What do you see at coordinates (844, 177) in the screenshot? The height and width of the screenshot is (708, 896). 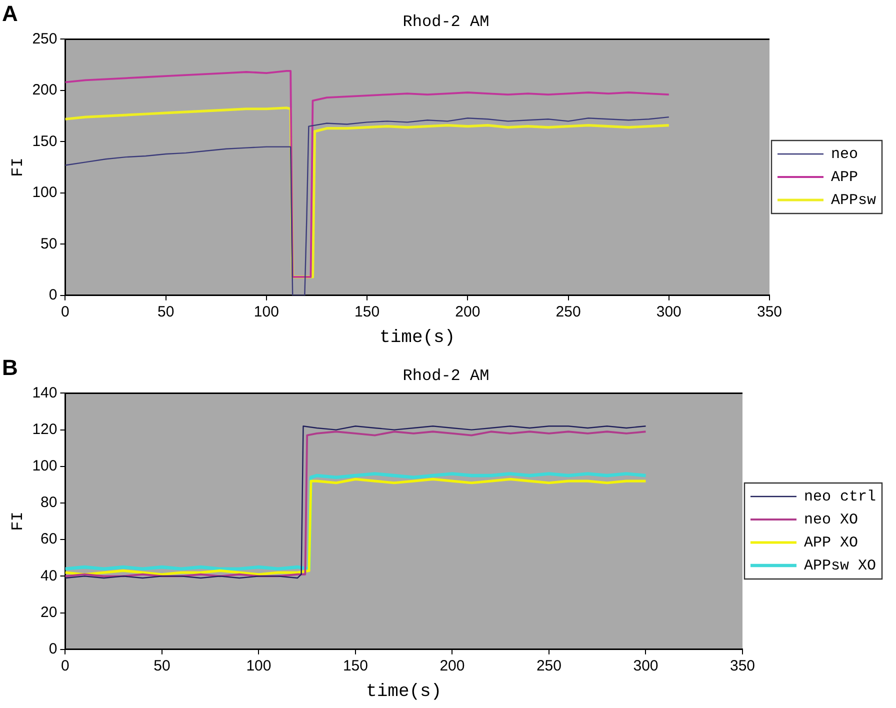 I see `legend-label: APP` at bounding box center [844, 177].